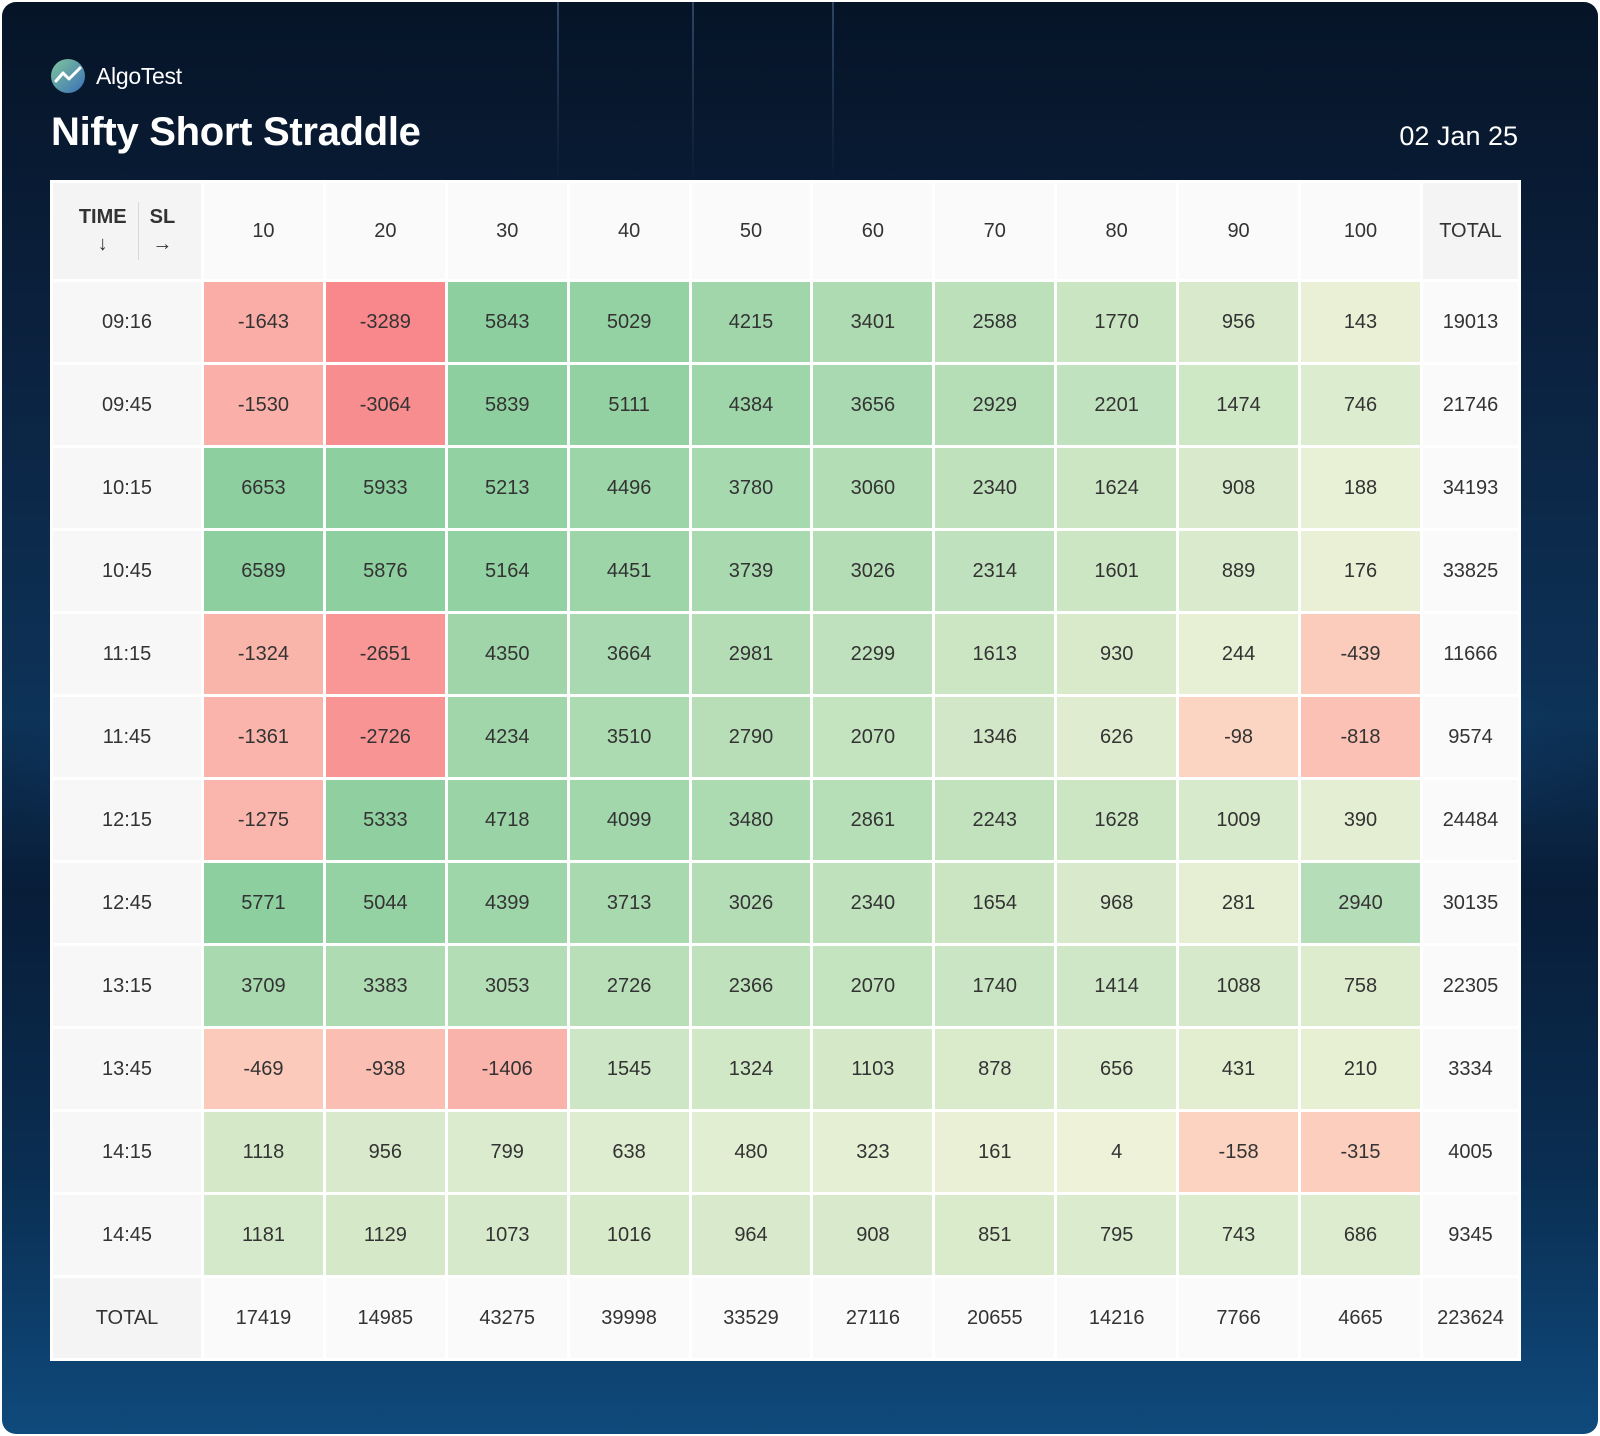 The image size is (1600, 1436). Describe the element at coordinates (162, 244) in the screenshot. I see `arrow-right-icon: →` at that location.